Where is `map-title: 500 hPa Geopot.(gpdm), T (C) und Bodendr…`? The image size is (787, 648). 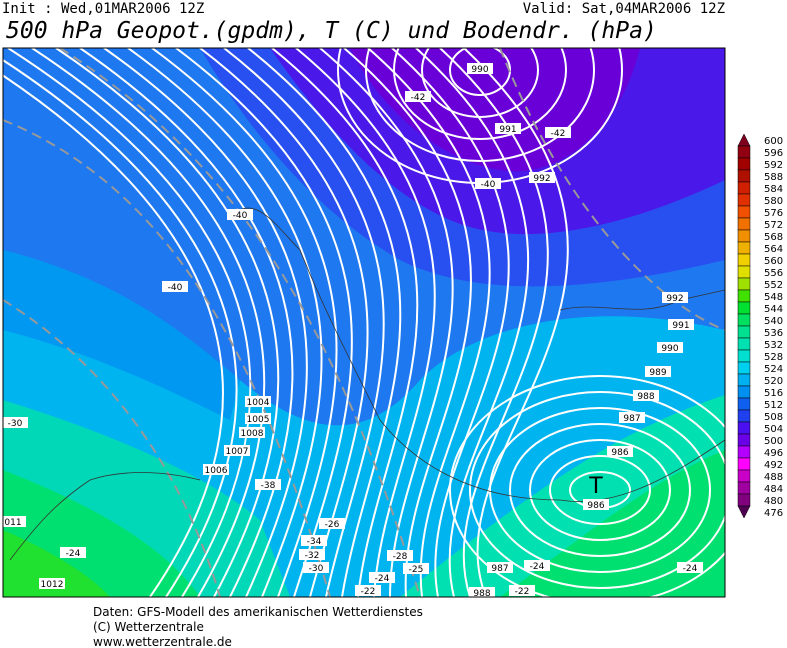
map-title: 500 hPa Geopot.(gpdm), T (C) und Bodendr… is located at coordinates (331, 31).